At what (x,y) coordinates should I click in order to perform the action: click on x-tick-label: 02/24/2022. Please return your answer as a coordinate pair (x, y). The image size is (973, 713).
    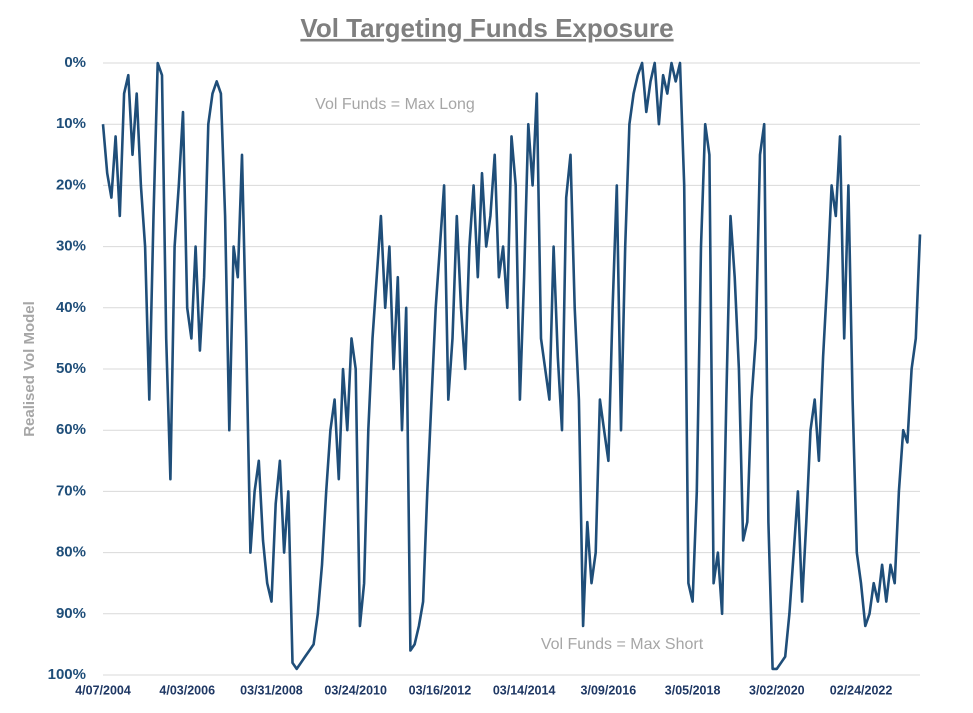
    Looking at the image, I should click on (861, 690).